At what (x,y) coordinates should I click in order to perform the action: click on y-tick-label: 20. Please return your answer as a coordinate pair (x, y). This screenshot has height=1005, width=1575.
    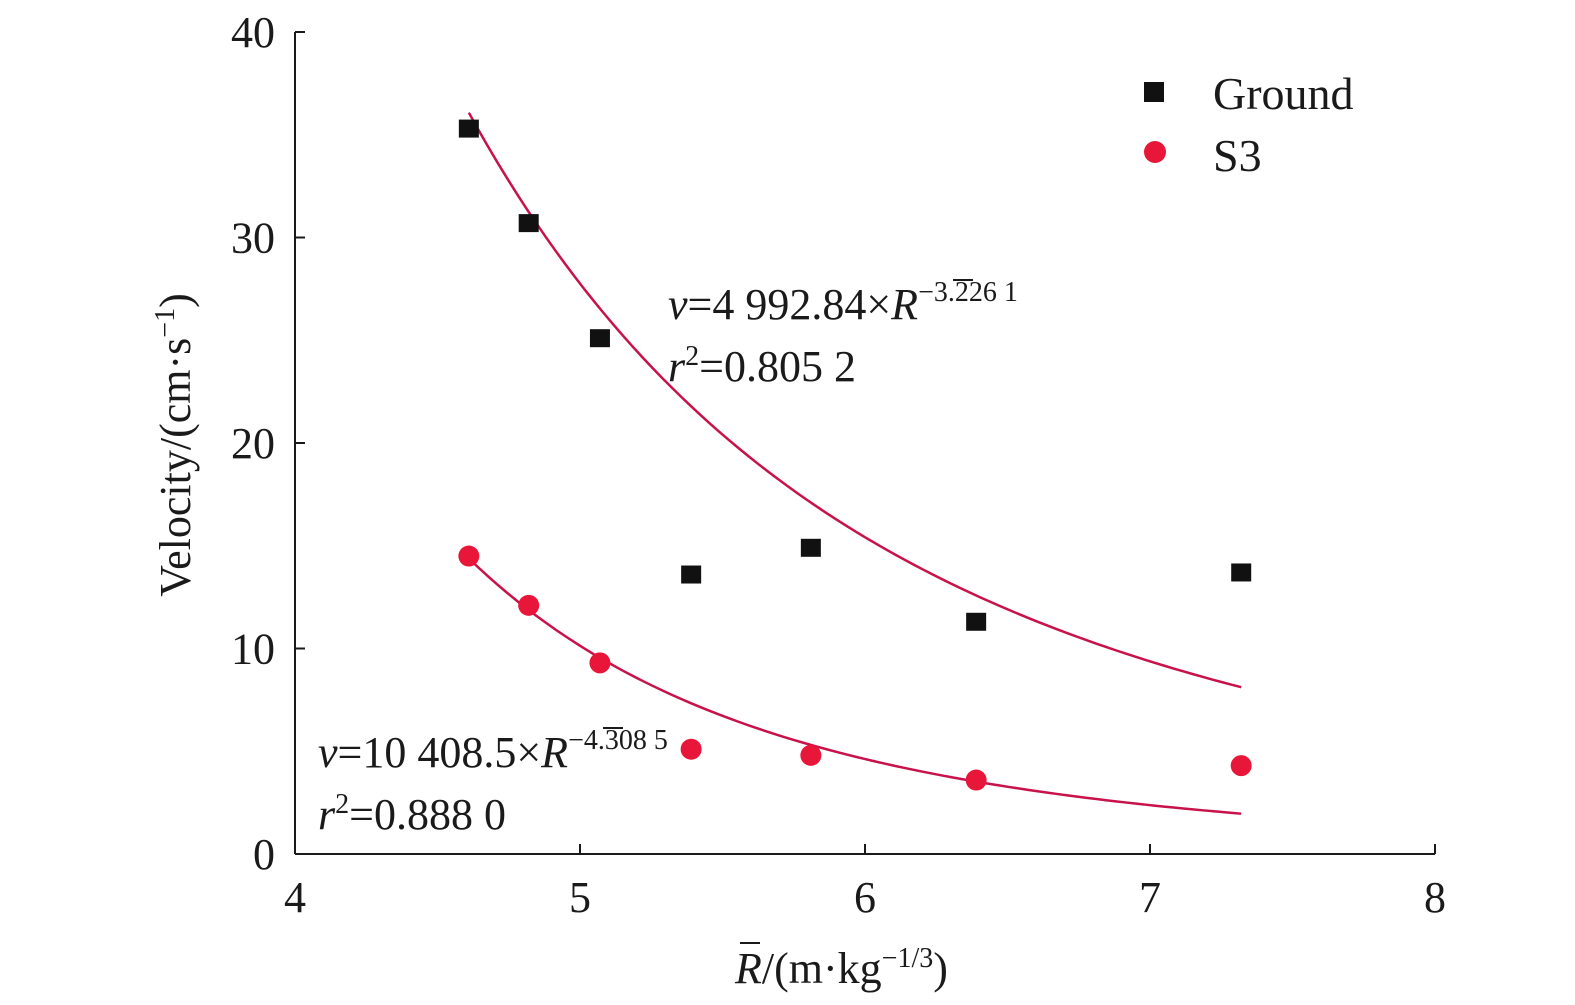
    Looking at the image, I should click on (253, 443).